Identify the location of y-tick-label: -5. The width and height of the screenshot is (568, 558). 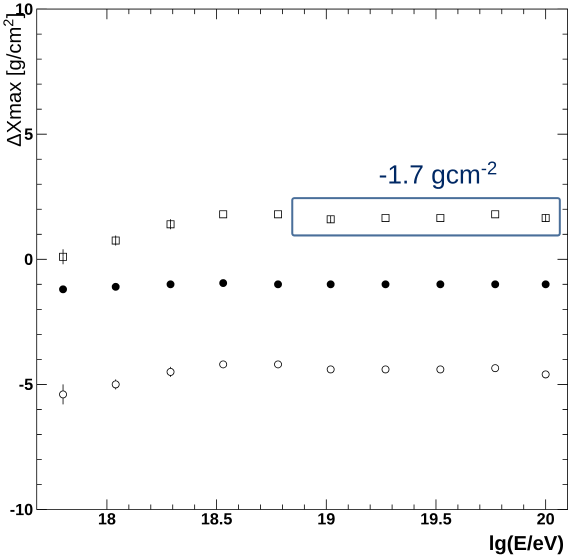
(26, 384).